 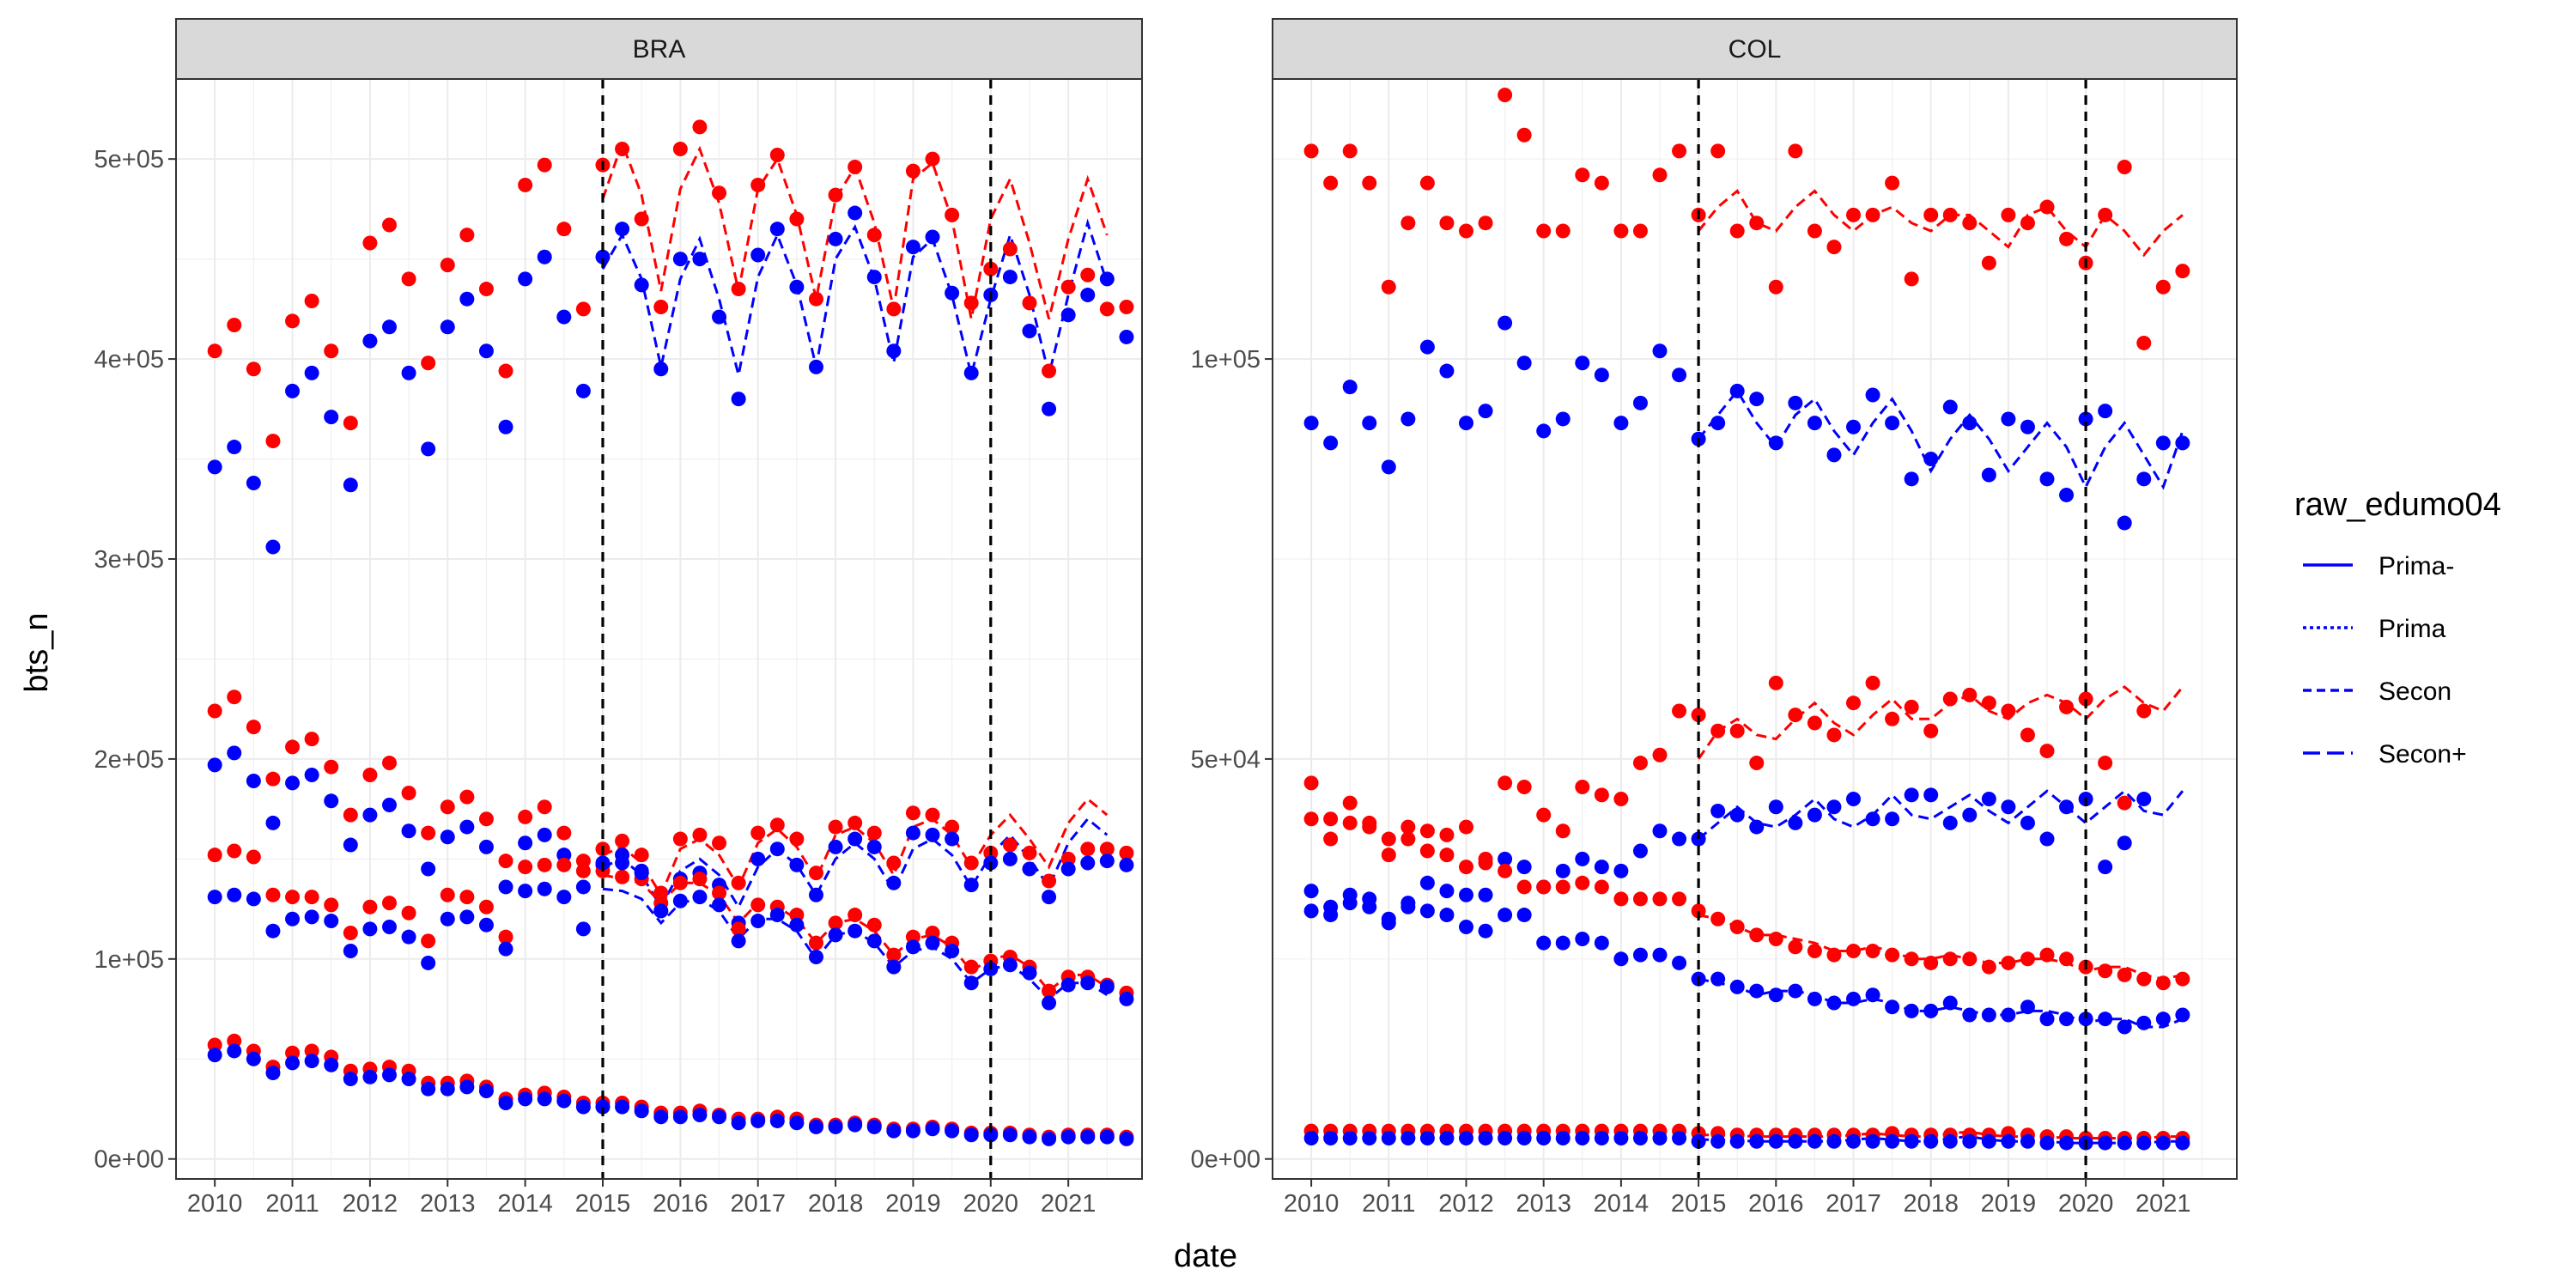 What do you see at coordinates (448, 1204) in the screenshot?
I see `x-tick-label: 2013` at bounding box center [448, 1204].